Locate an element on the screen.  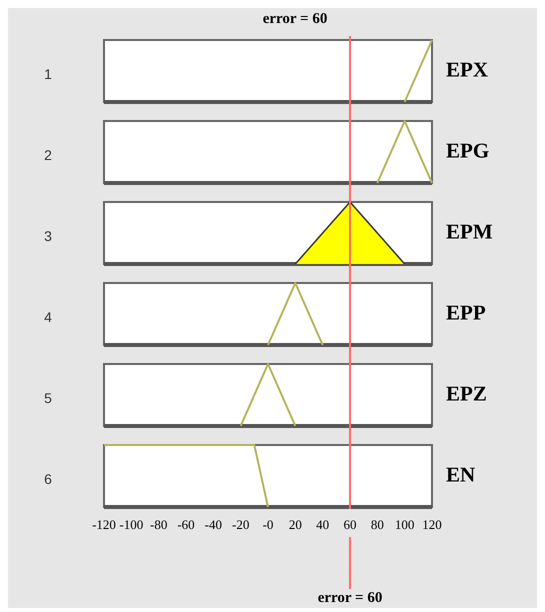
y-axis-title: 4 is located at coordinates (48, 316).